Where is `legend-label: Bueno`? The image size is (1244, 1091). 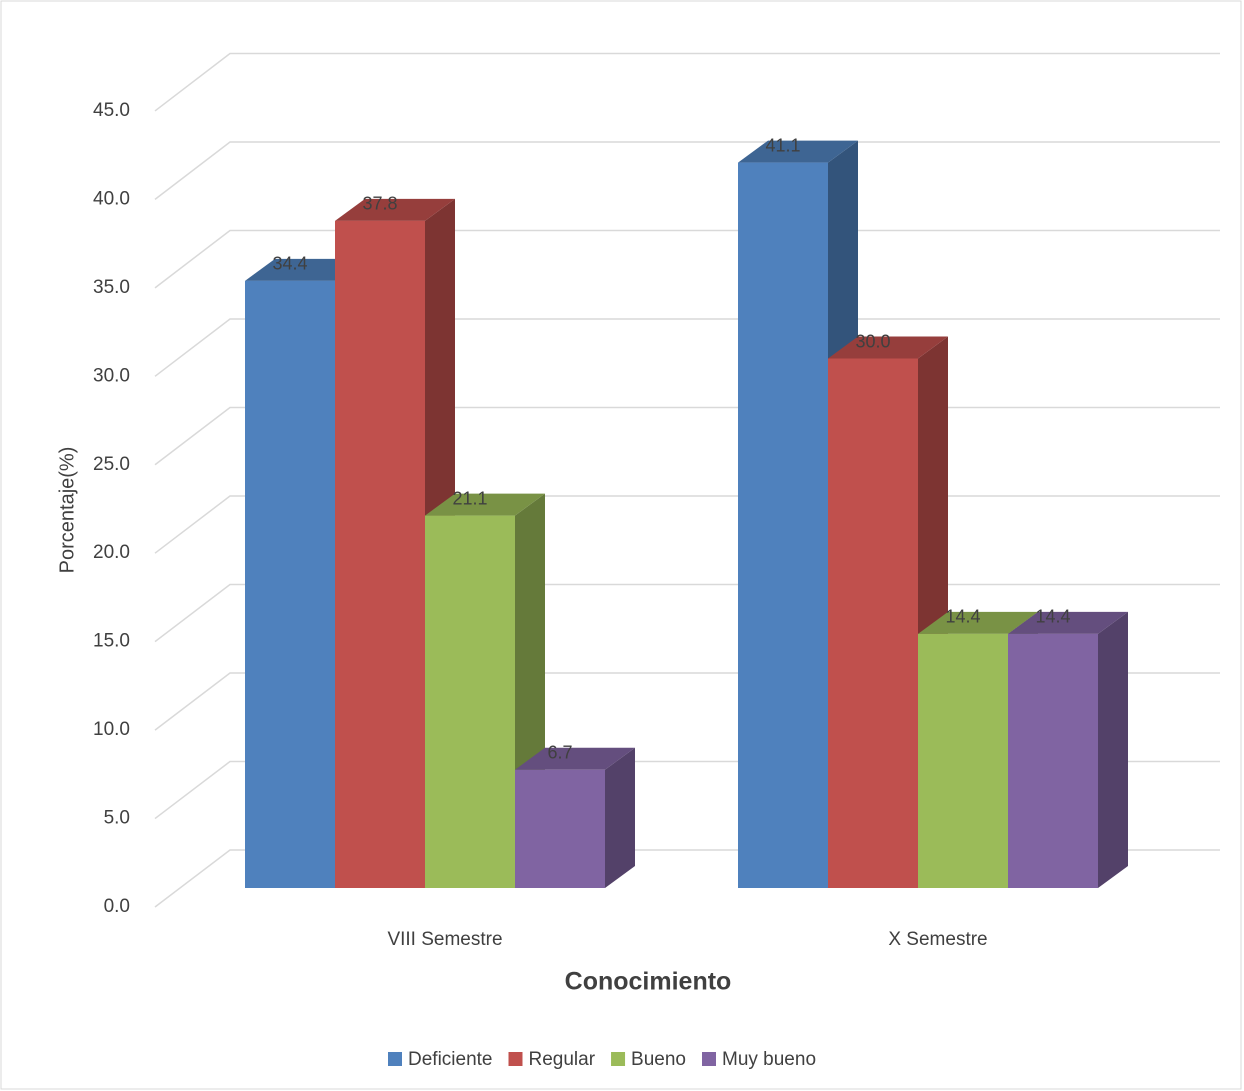 legend-label: Bueno is located at coordinates (658, 1059).